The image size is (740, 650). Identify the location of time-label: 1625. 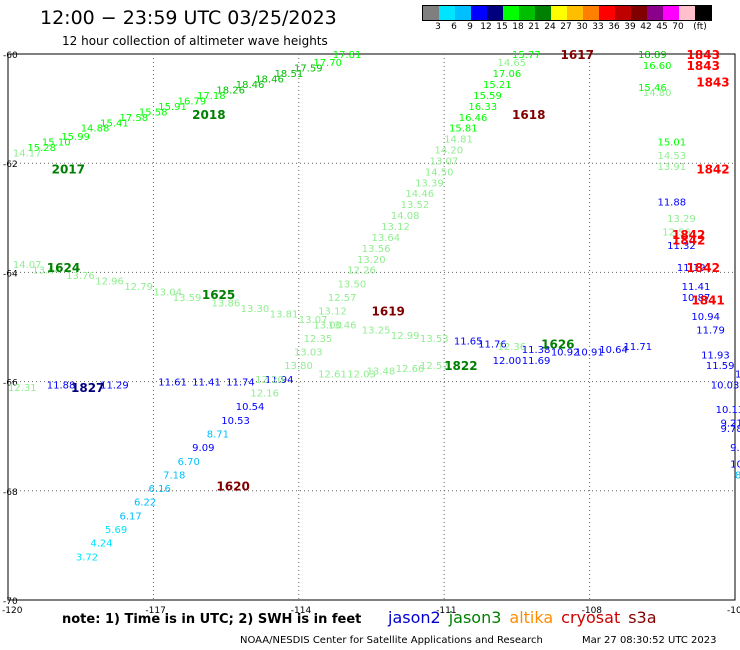
(218, 295).